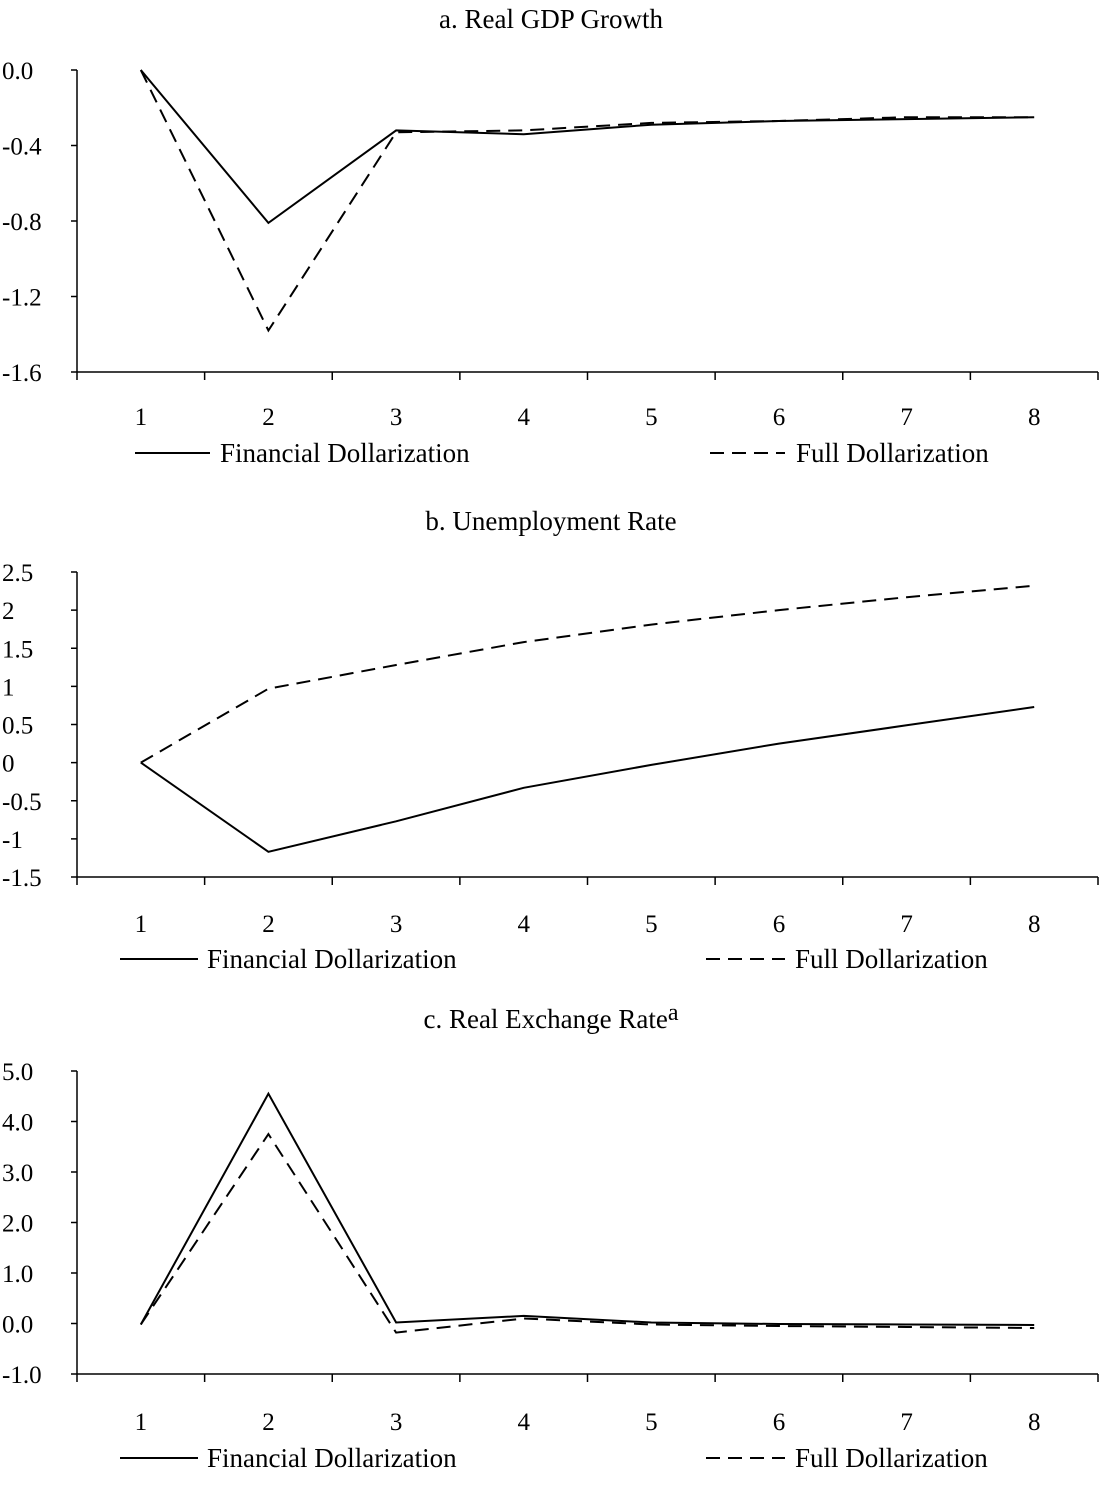 This screenshot has width=1101, height=1488. Describe the element at coordinates (22, 373) in the screenshot. I see `y-tick-label: -1.6` at that location.